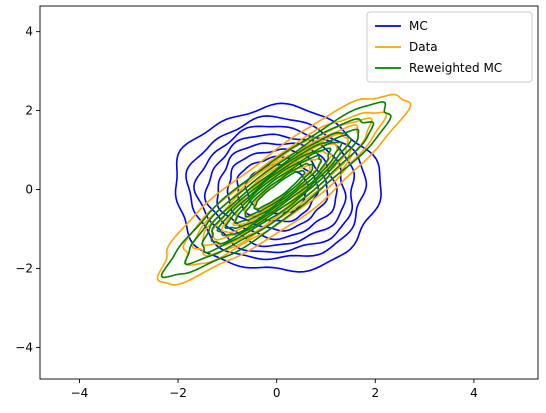 The image size is (546, 413). What do you see at coordinates (455, 68) in the screenshot?
I see `legend-label: Reweighted MC` at bounding box center [455, 68].